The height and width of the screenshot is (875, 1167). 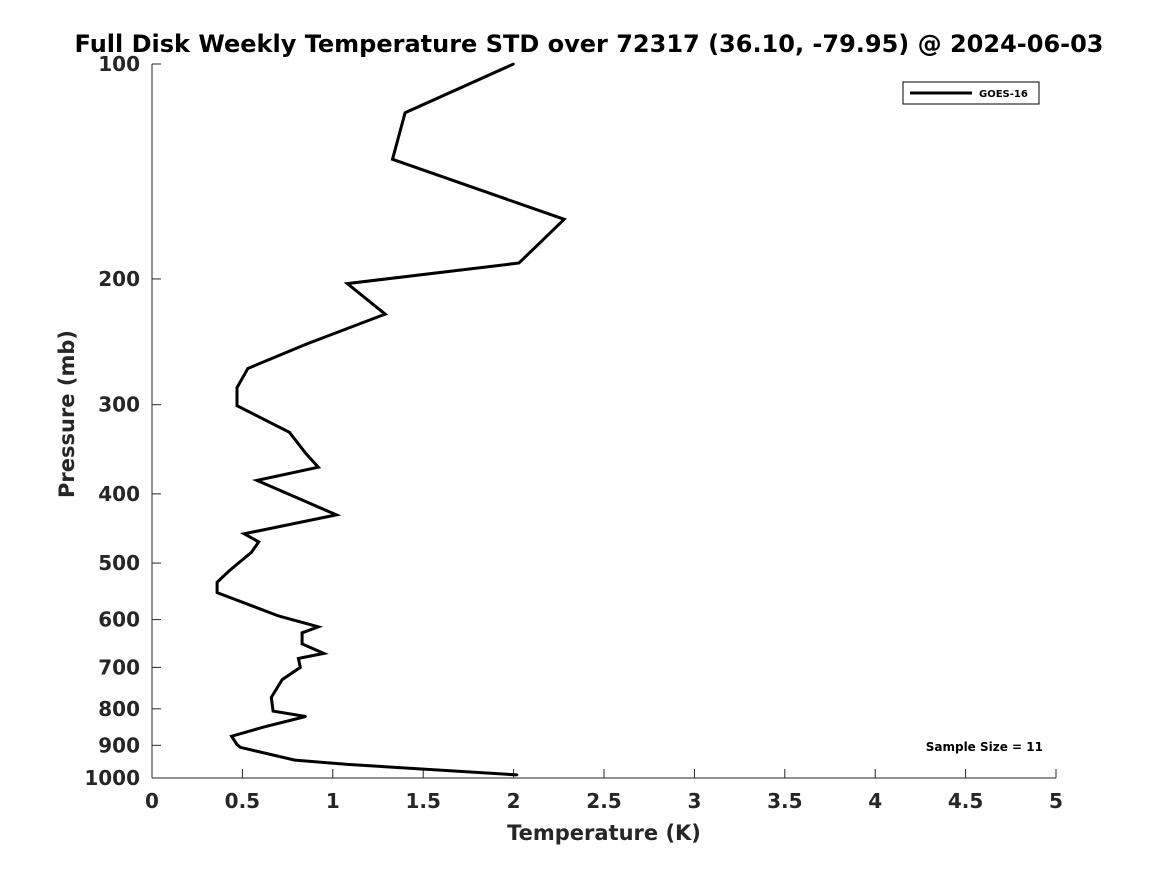 I want to click on x-tick-label: 3, so click(x=694, y=801).